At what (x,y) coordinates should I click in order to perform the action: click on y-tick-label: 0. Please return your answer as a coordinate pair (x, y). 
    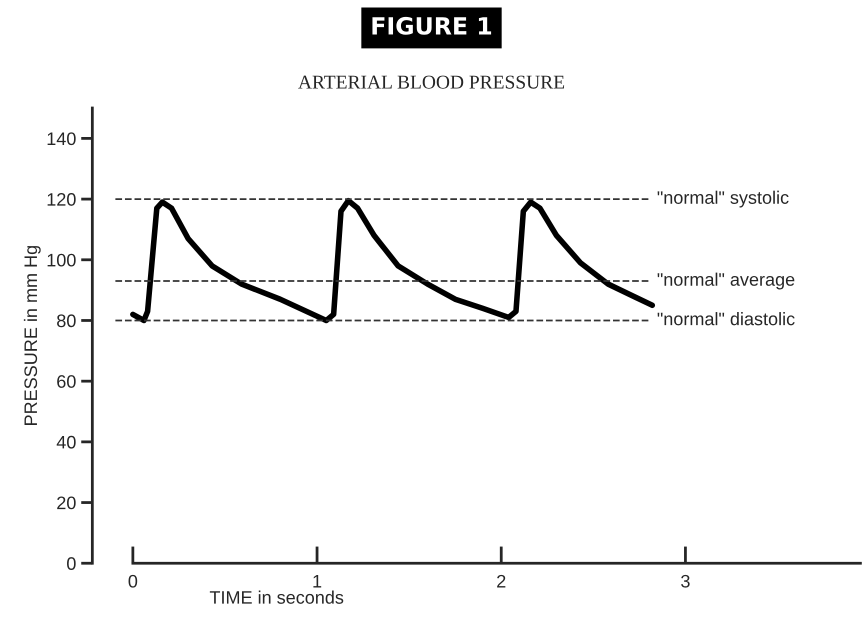
    Looking at the image, I should click on (71, 563).